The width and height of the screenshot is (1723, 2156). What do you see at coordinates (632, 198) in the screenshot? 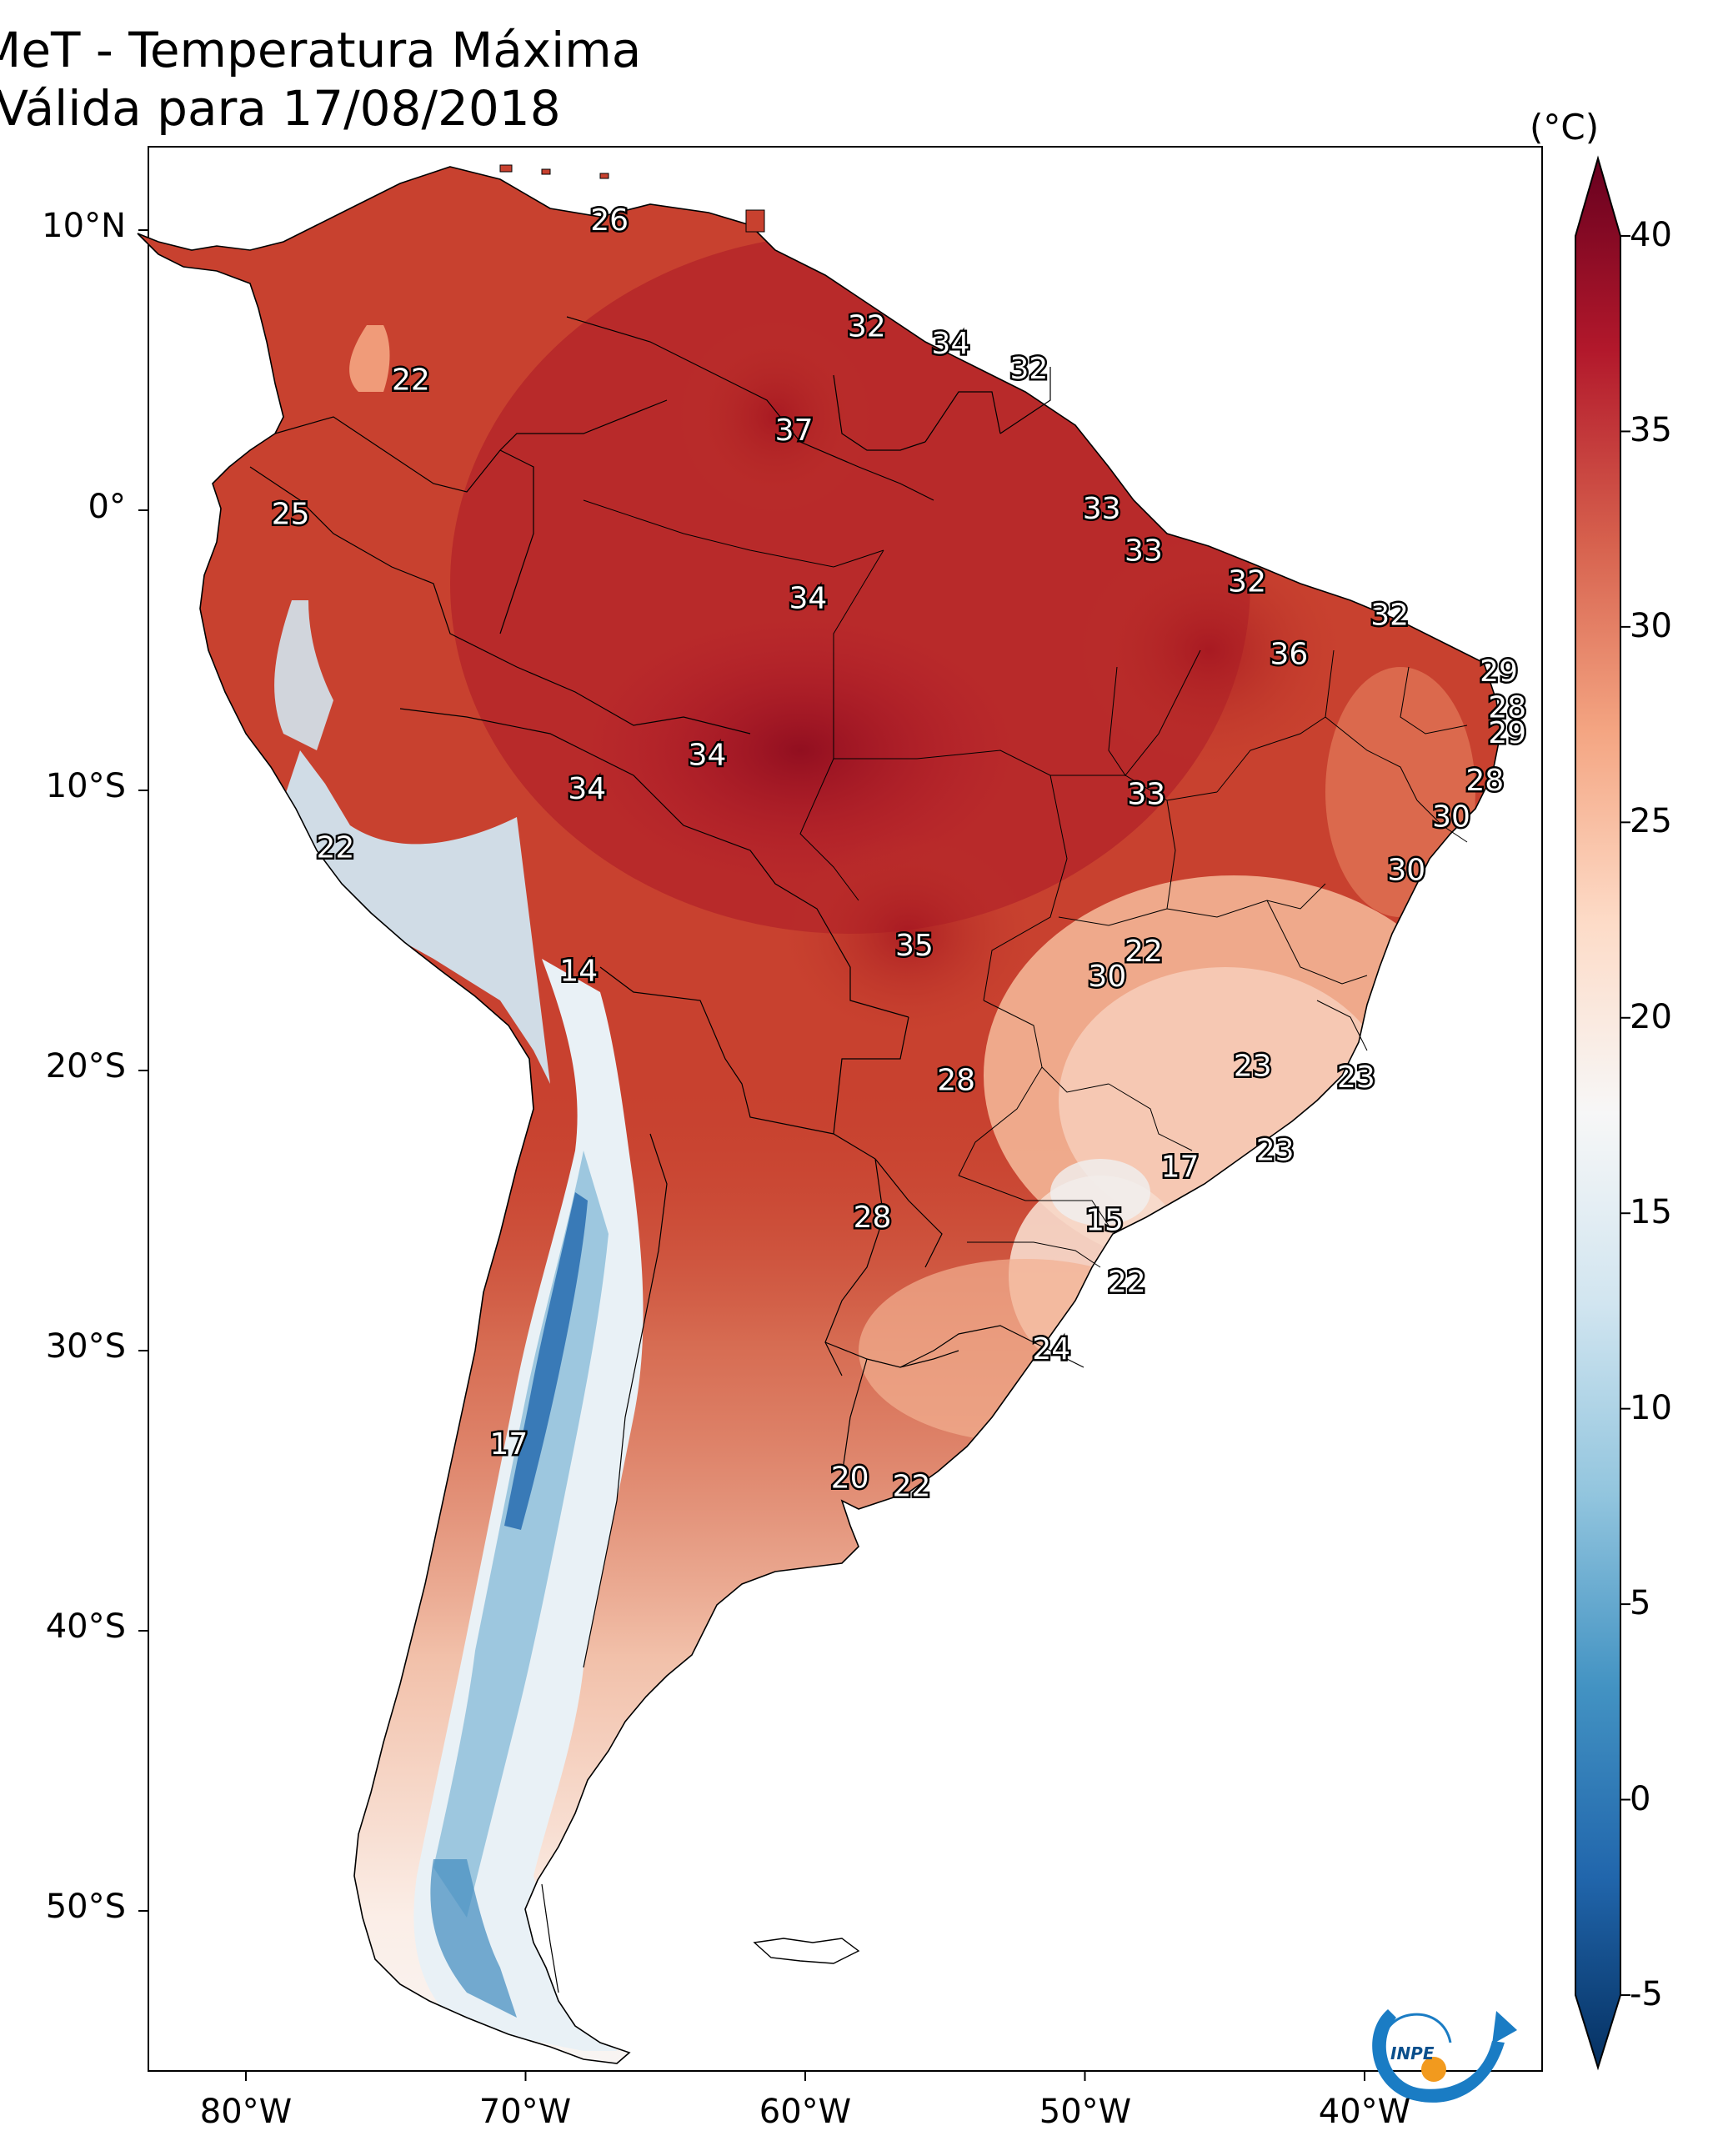
I see `caribbean-islands` at bounding box center [632, 198].